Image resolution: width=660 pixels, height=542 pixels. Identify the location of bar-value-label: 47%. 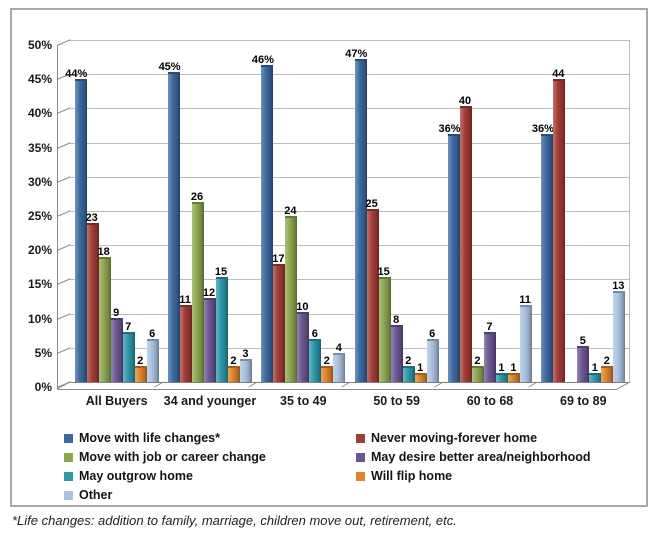
(356, 54).